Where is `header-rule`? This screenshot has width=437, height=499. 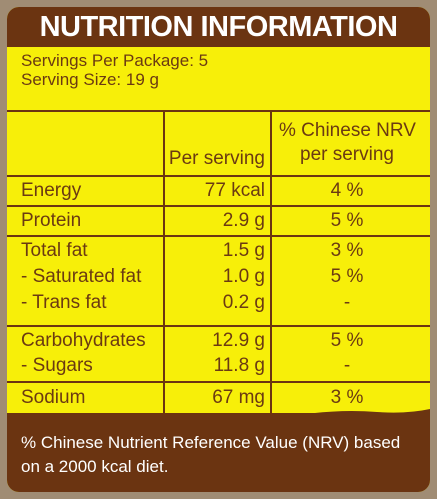
header-rule is located at coordinates (218, 176).